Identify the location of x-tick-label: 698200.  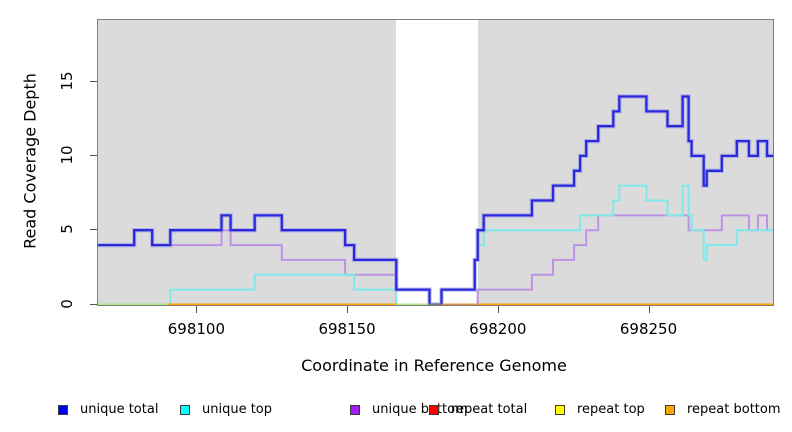
(498, 329).